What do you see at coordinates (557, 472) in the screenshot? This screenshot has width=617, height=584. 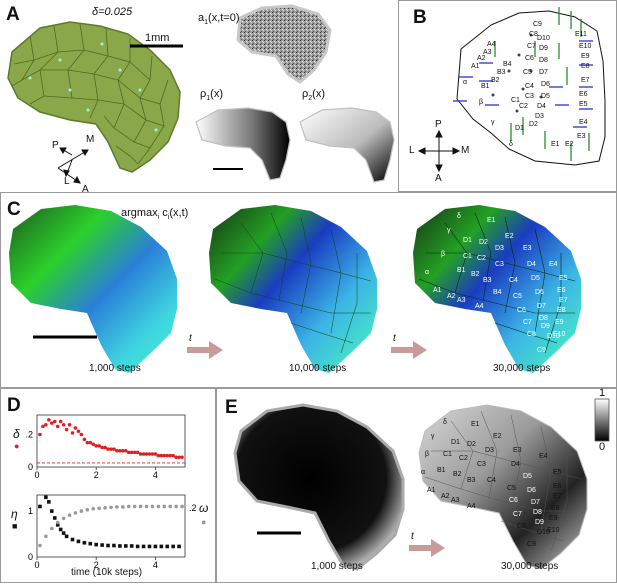 I see `e-cell-label: E5` at bounding box center [557, 472].